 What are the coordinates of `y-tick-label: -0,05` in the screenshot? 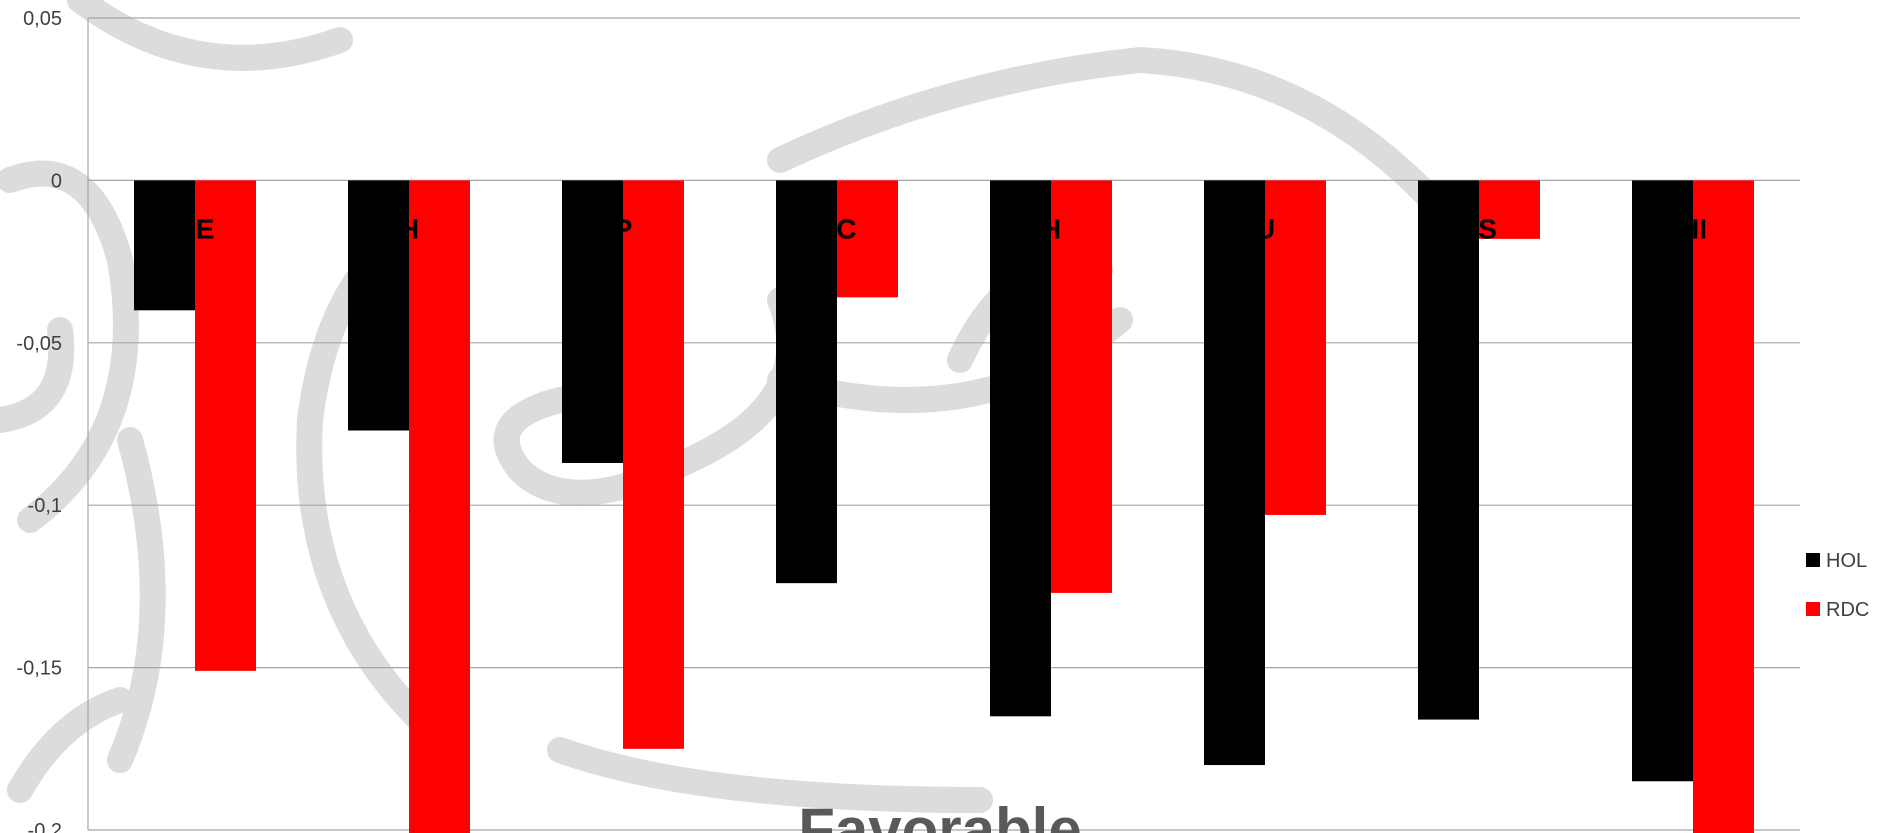 It's located at (39, 344).